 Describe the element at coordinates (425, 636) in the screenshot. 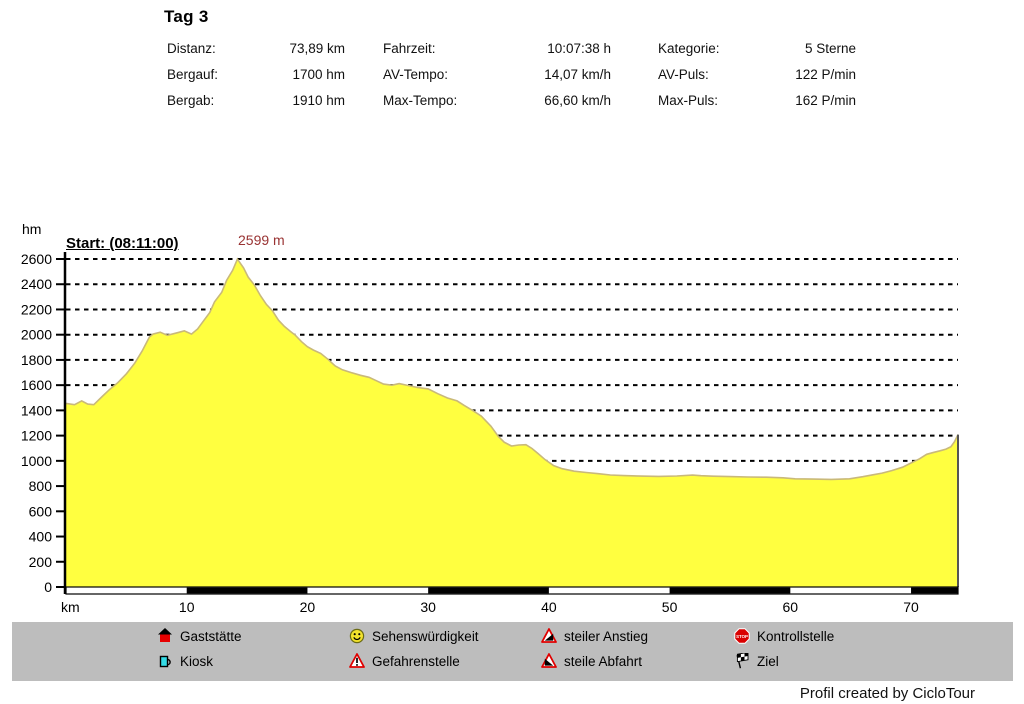

I see `legend-label: Sehenswürdigkeit` at that location.